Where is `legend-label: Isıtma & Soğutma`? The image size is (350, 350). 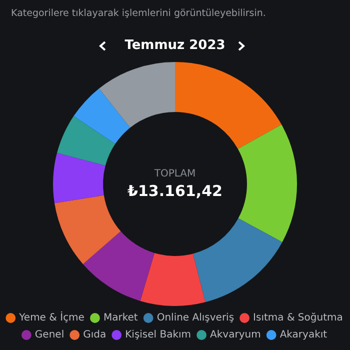
legend-label: Isıtma & Soğutma is located at coordinates (298, 318).